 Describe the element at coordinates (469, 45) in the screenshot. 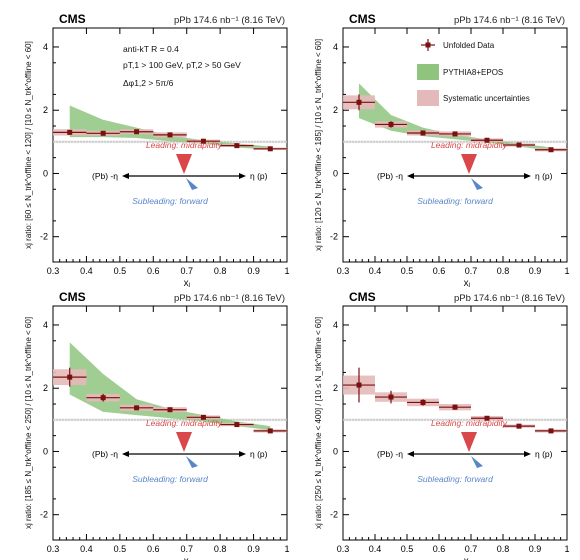

I see `legend-data-label: Unfolded Data` at that location.